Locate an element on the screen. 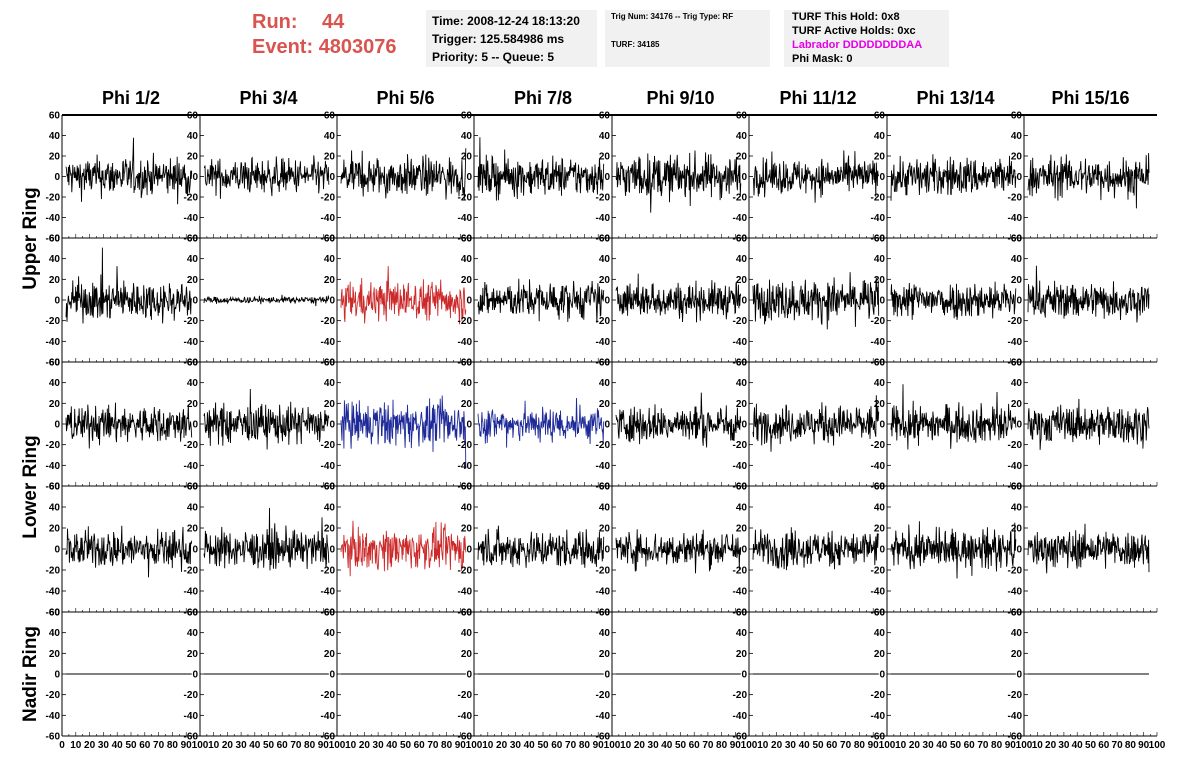 The image size is (1196, 772). trigger-text: Trigger: 125.584986 ms is located at coordinates (498, 39).